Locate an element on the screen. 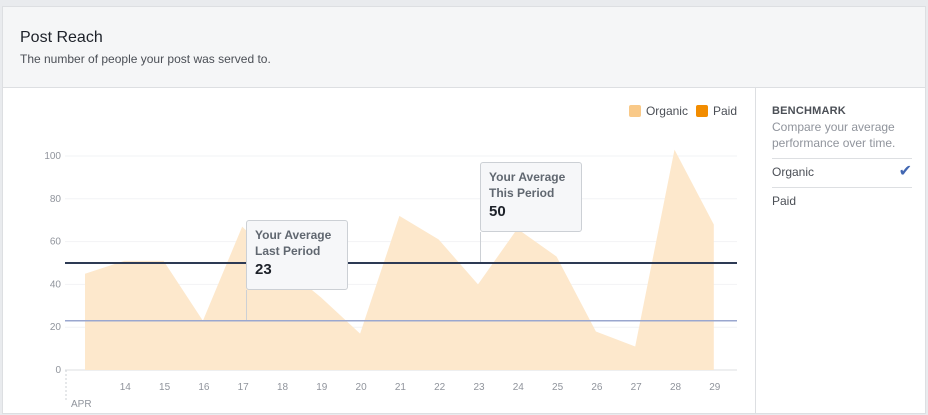  callout-last-label-2: Last Period is located at coordinates (288, 251).